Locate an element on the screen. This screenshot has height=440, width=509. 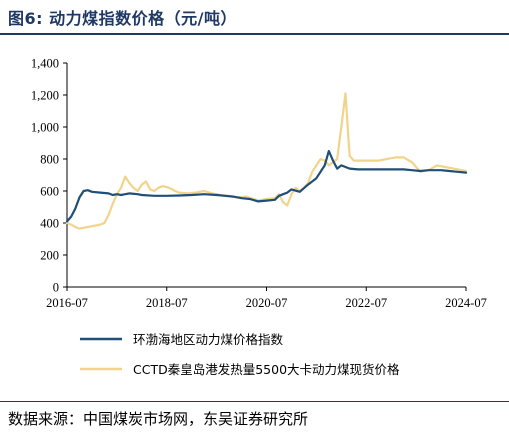
x-tick-label: 2016-07 is located at coordinates (67, 303).